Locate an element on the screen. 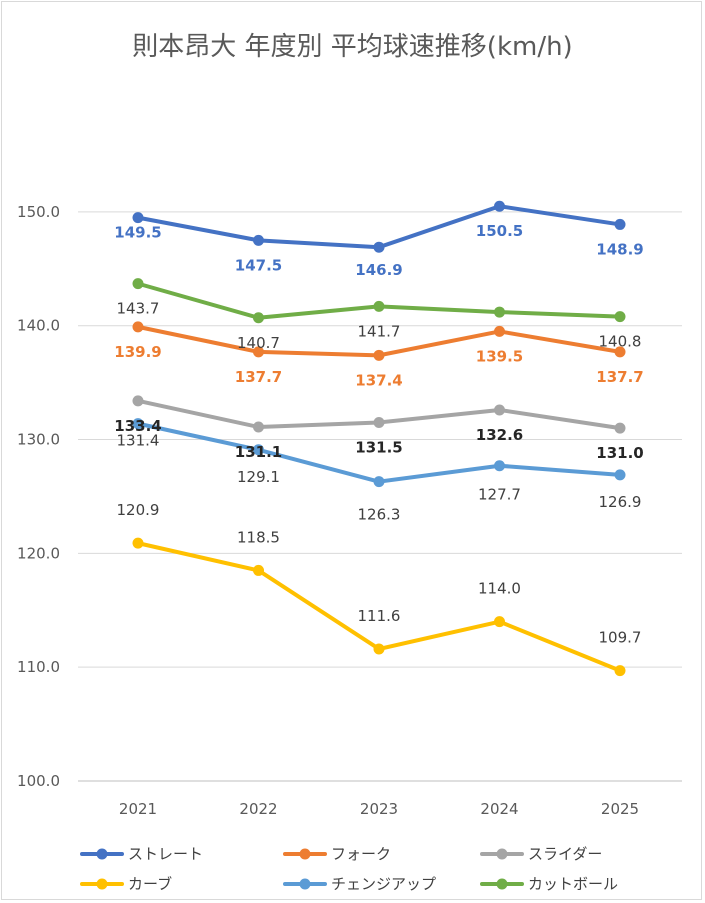 Image resolution: width=705 pixels, height=903 pixels. data-label: 111.6 is located at coordinates (379, 616).